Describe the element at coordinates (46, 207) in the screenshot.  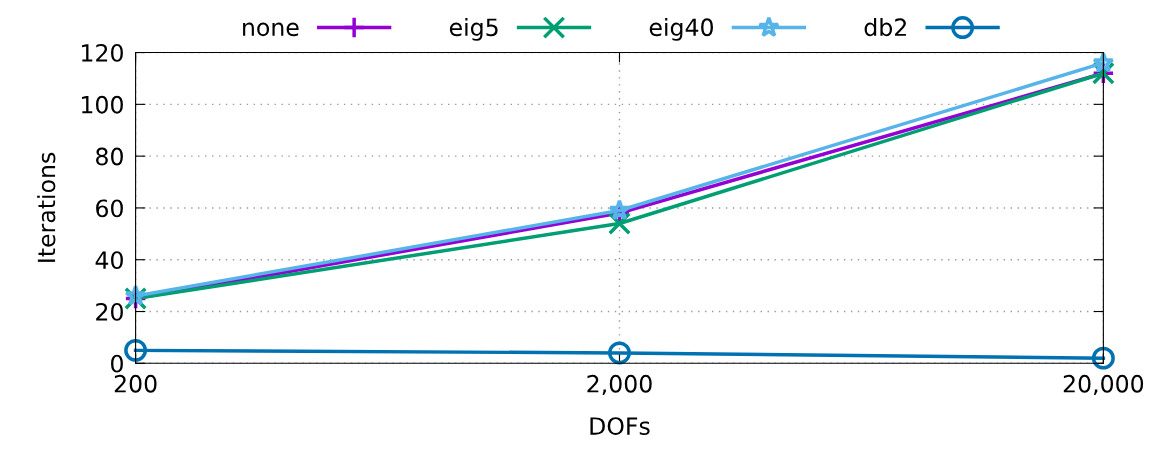
I see `y-axis-title: Iterations` at that location.